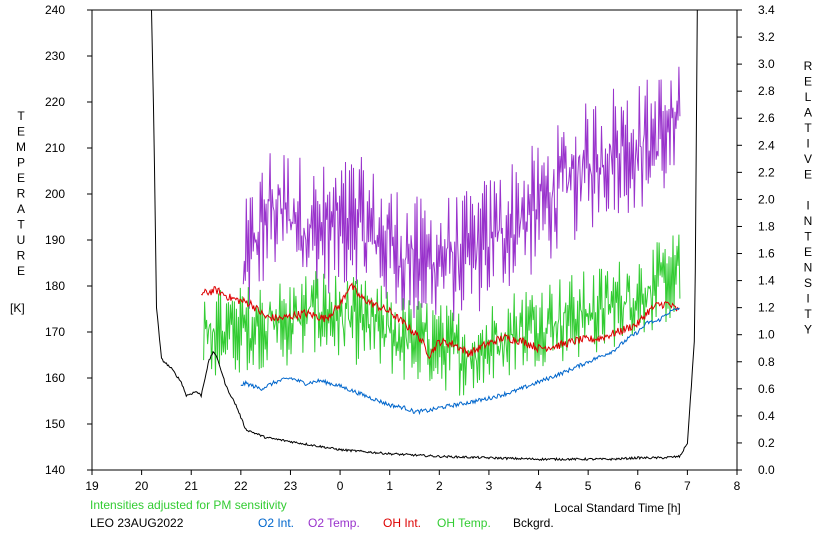 The image size is (828, 535). I want to click on x-tick-label: 21, so click(192, 486).